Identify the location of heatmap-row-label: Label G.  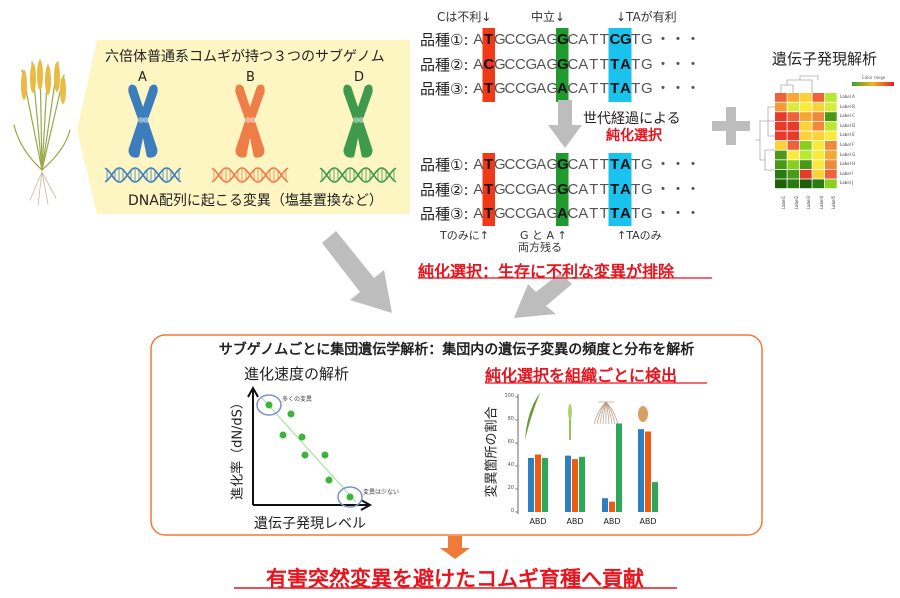
(848, 154).